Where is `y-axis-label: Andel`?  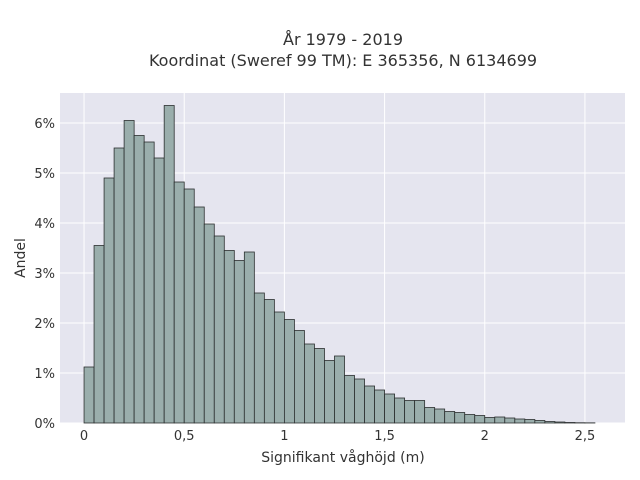
y-axis-label: Andel is located at coordinates (21, 258).